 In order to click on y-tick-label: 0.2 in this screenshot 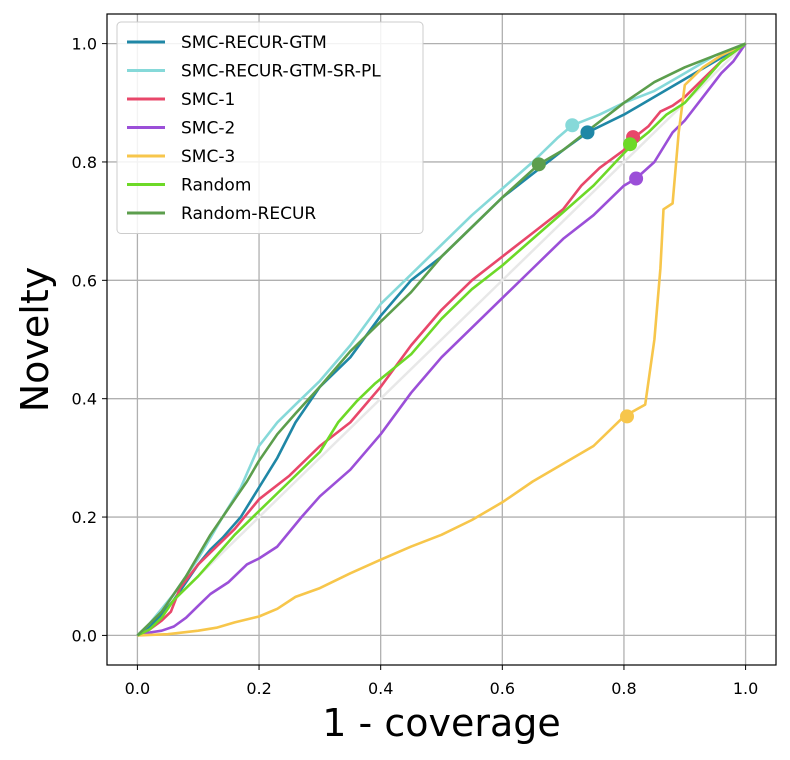, I will do `click(84, 517)`.